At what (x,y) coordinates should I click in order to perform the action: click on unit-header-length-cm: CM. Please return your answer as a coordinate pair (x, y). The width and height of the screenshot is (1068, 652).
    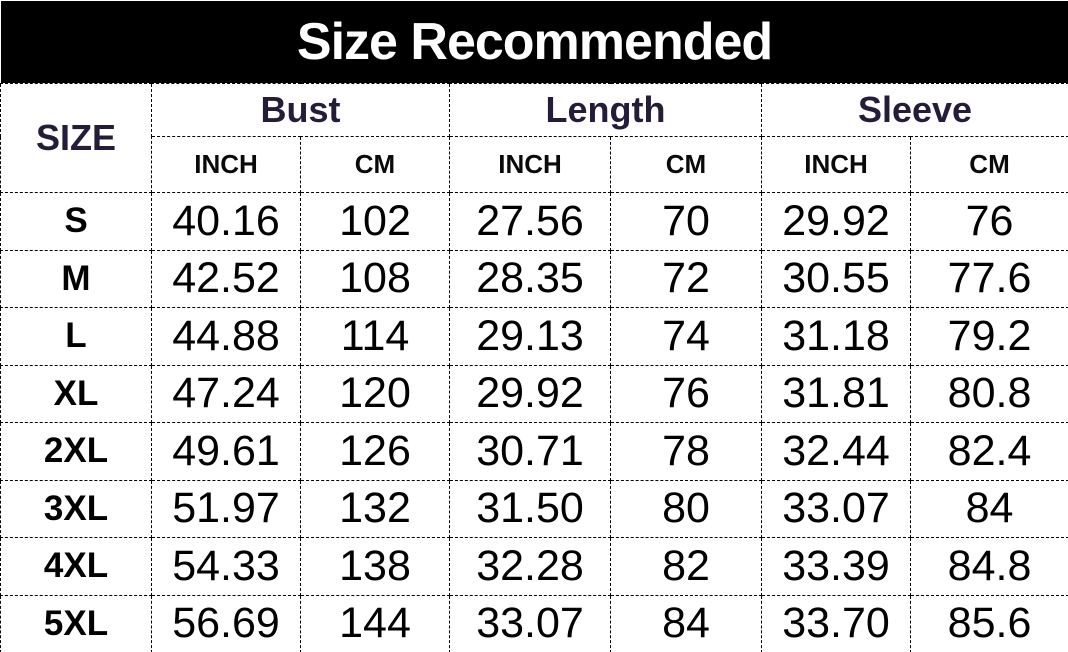
    Looking at the image, I should click on (686, 164).